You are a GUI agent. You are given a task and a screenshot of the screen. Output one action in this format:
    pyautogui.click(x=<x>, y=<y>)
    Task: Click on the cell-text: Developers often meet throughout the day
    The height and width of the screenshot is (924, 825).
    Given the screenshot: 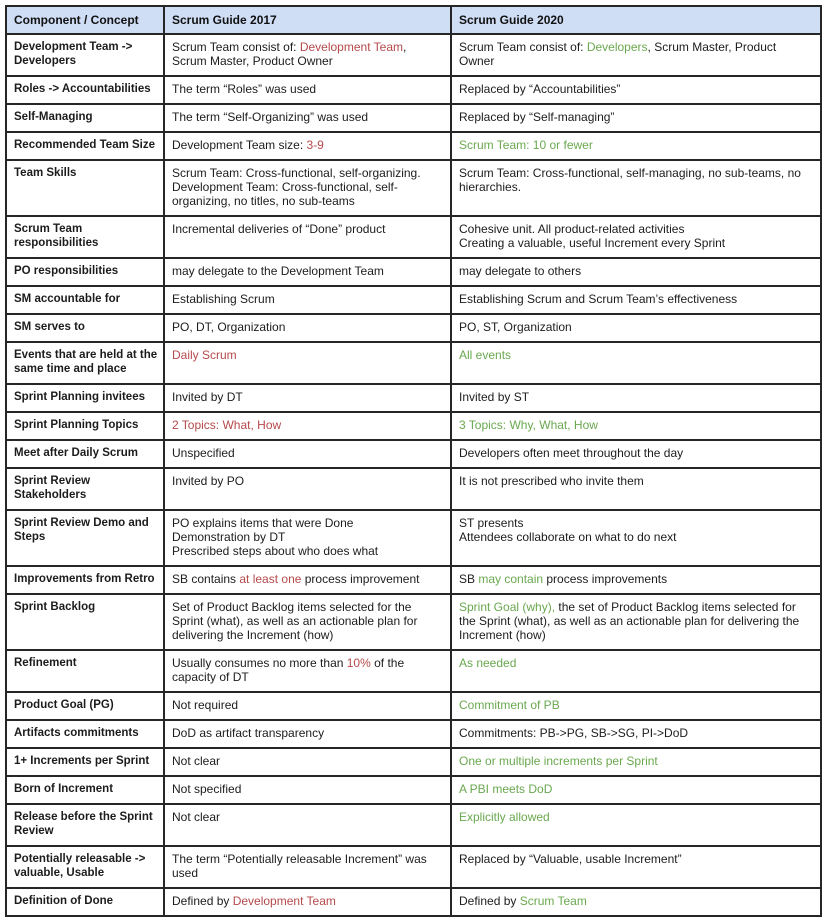 What is the action you would take?
    pyautogui.click(x=571, y=453)
    